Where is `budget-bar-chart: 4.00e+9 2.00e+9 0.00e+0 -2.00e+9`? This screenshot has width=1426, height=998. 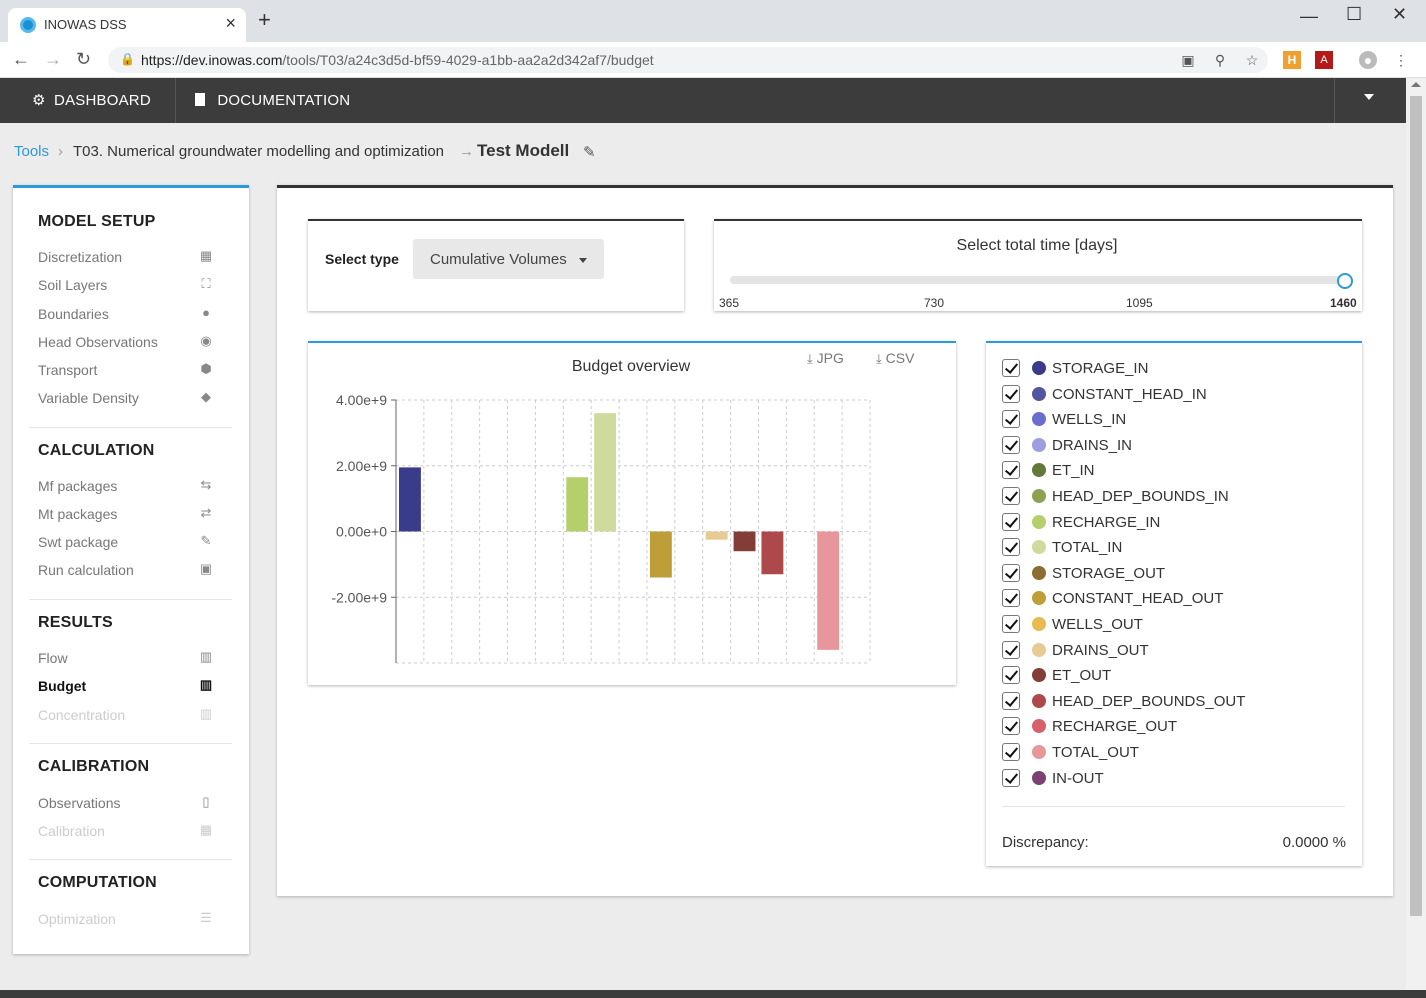
budget-bar-chart: 4.00e+9 2.00e+9 0.00e+0 -2.00e+9 is located at coordinates (601, 528).